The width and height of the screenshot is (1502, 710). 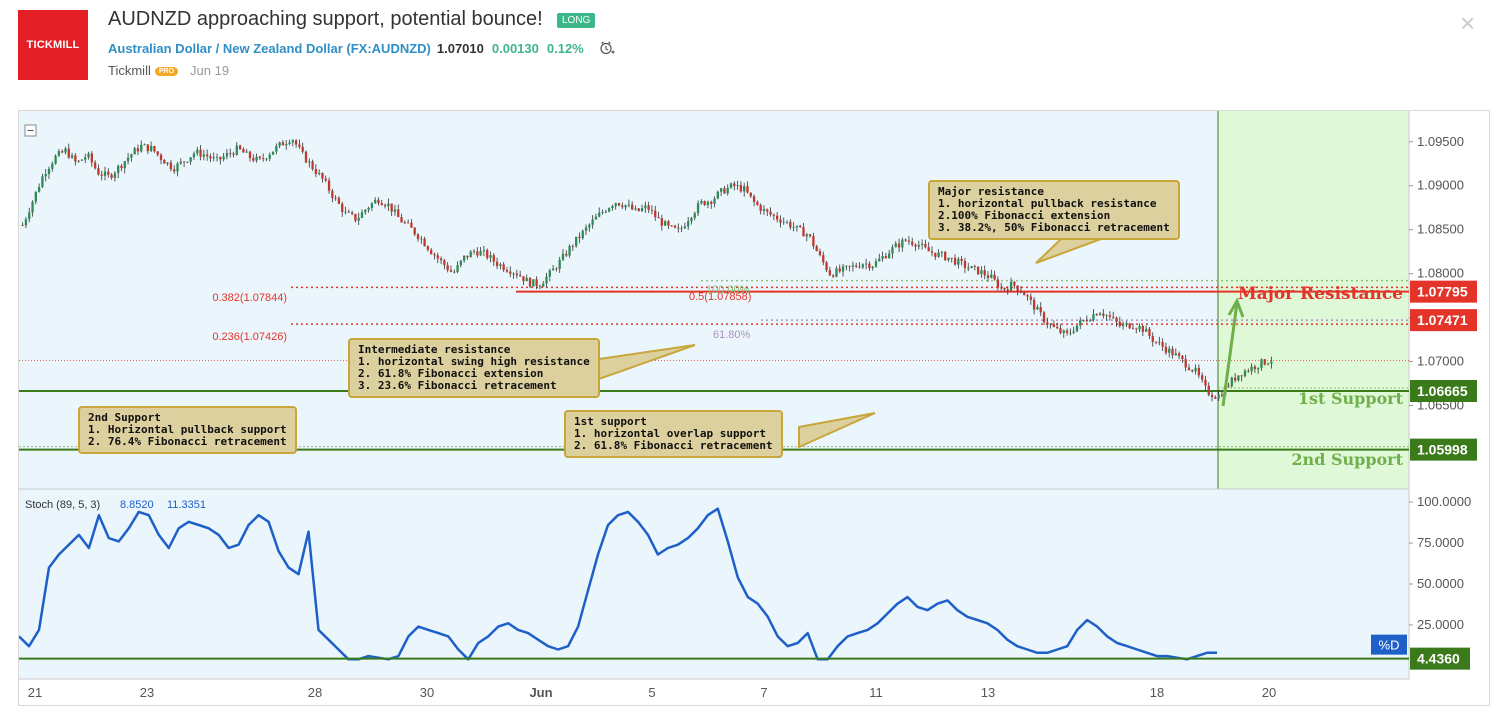 I want to click on price-tag, so click(x=1443, y=291).